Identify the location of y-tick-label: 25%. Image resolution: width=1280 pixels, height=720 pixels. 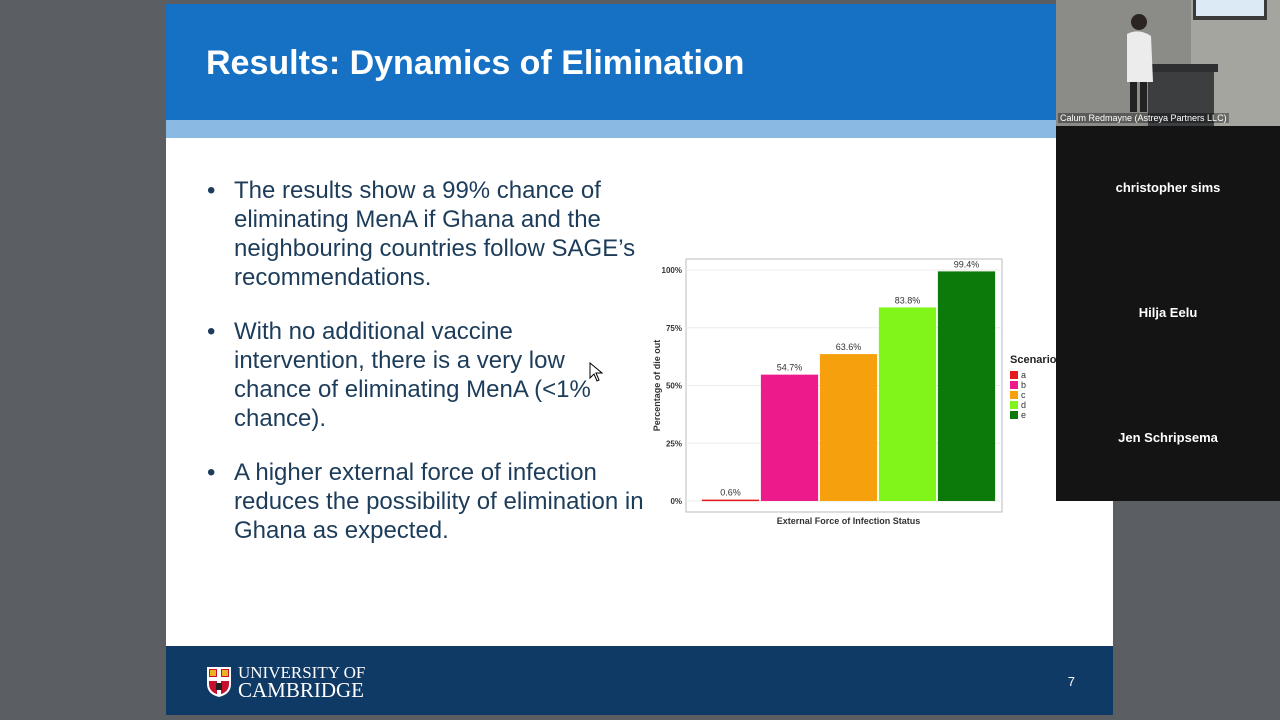
(674, 443).